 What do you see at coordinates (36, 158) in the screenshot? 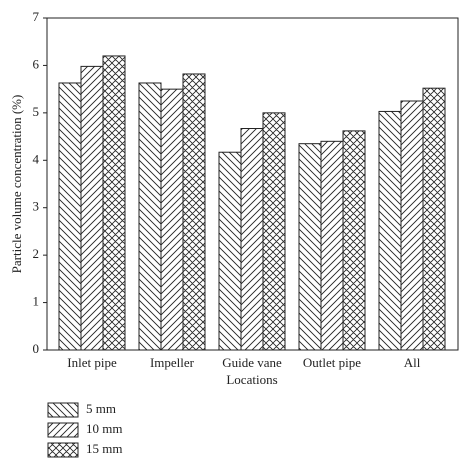
I see `y-tick-label: 4` at bounding box center [36, 158].